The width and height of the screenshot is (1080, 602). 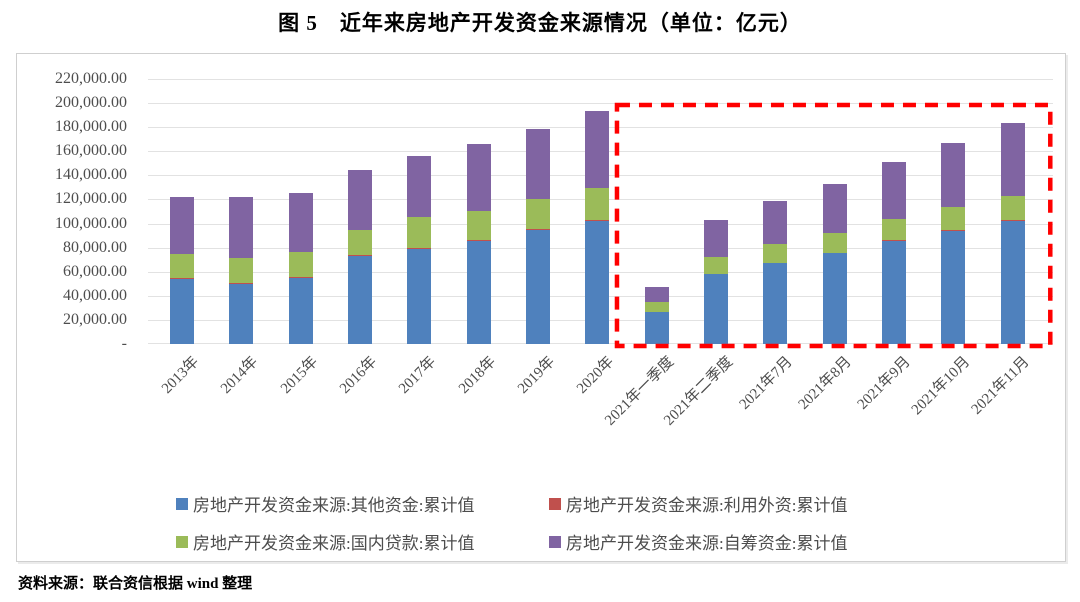 I want to click on y-axis-tick-label: 120,000.00, so click(x=91, y=199).